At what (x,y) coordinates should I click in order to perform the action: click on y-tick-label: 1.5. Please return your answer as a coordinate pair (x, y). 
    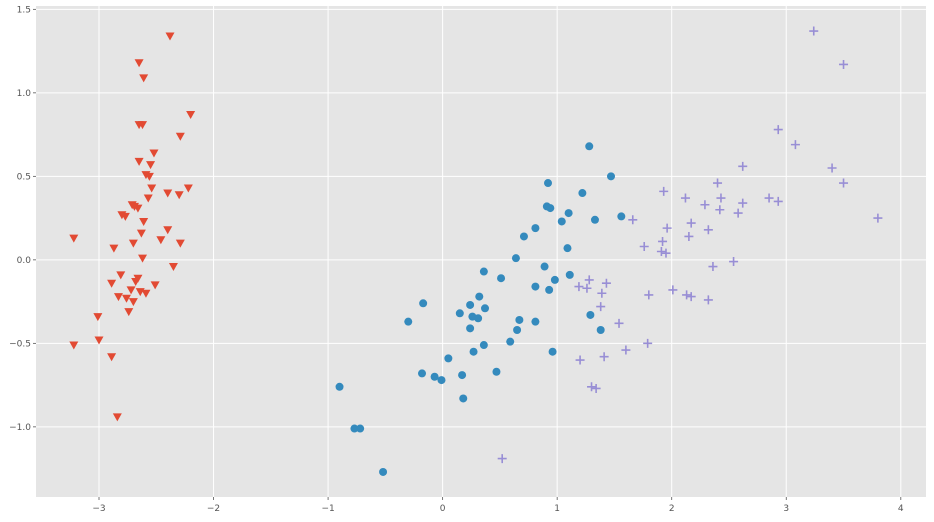
    Looking at the image, I should click on (24, 10).